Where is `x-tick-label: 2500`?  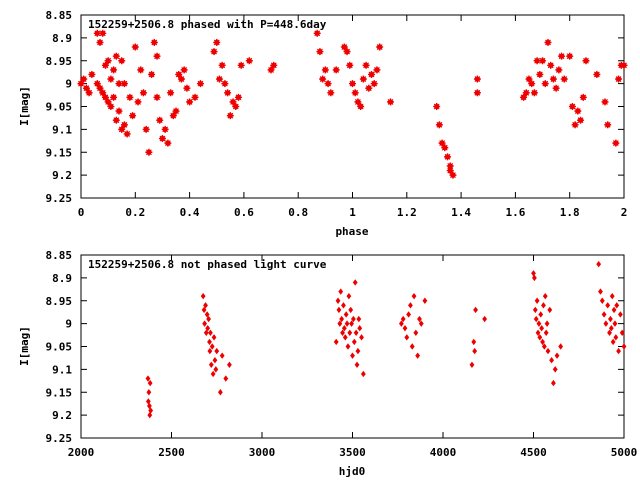 x-tick-label: 2500 is located at coordinates (171, 452).